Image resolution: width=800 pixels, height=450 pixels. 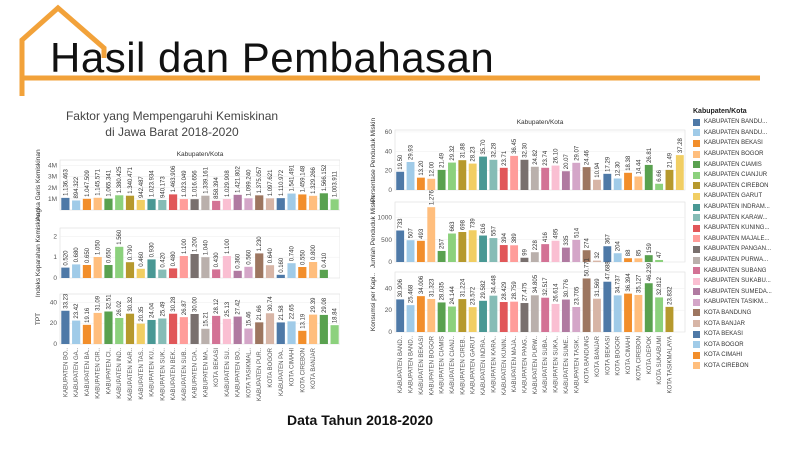 What do you see at coordinates (745, 355) in the screenshot?
I see `legend-item: KOTA CIMAHI` at bounding box center [745, 355].